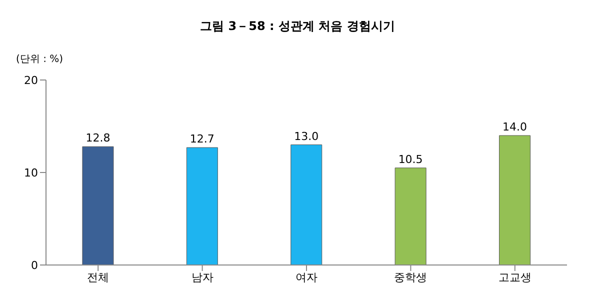 This screenshot has height=297, width=595. Describe the element at coordinates (31, 173) in the screenshot. I see `y-tick-label: 10` at that location.